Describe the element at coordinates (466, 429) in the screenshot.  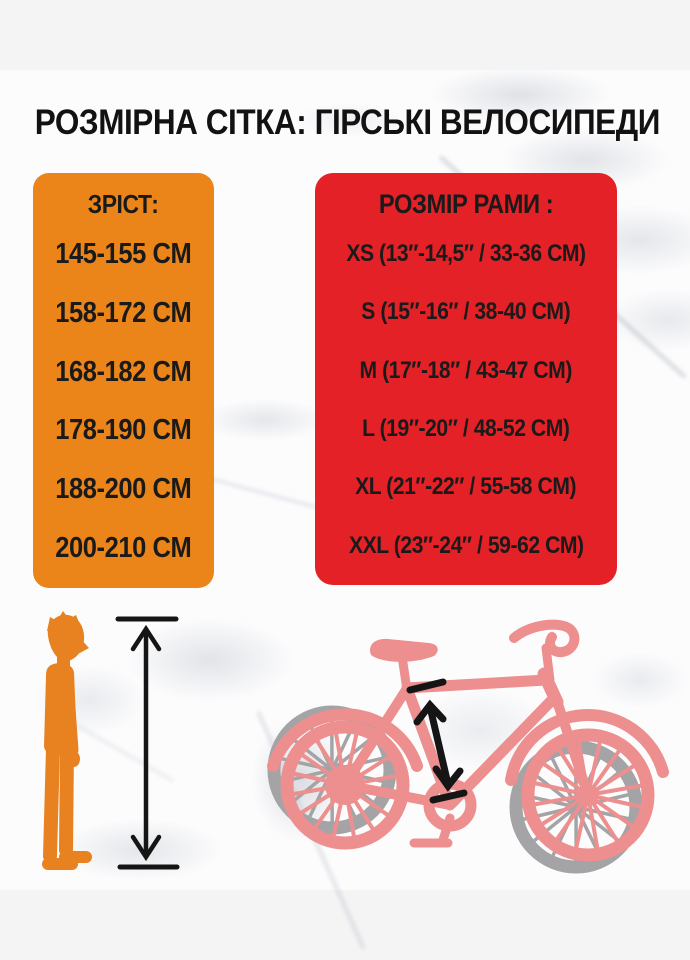
I see `frame-row-4: L (19″-20″ / 48-52 CM)` at that location.